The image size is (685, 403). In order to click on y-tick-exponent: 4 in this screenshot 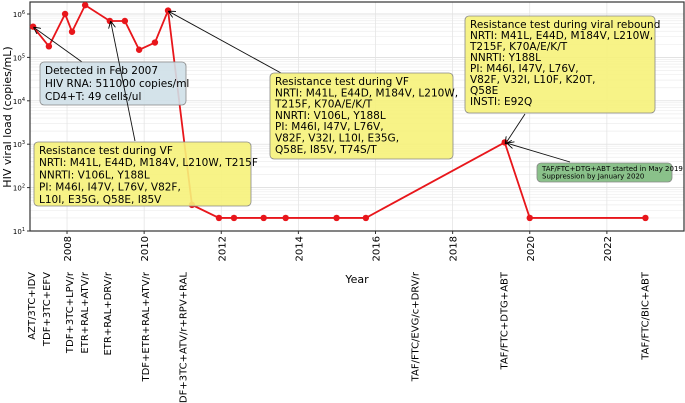, I will do `click(23, 100)`.